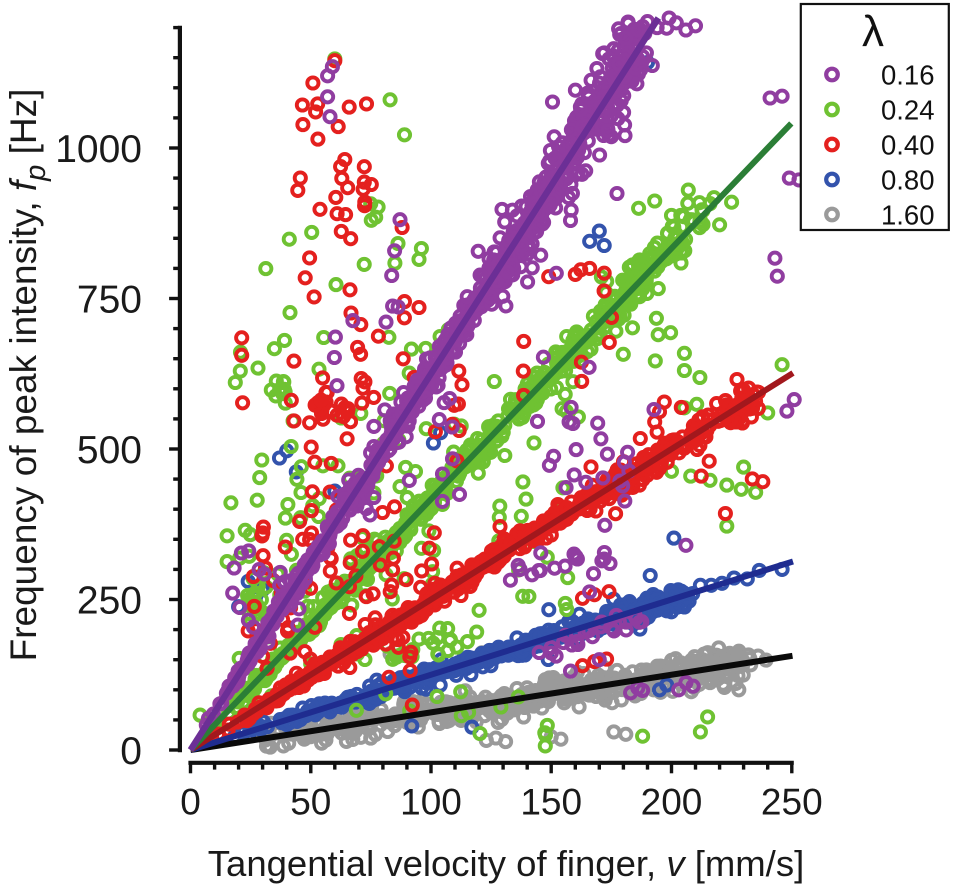 The height and width of the screenshot is (896, 954). What do you see at coordinates (109, 450) in the screenshot?
I see `svg-text: 500` at bounding box center [109, 450].